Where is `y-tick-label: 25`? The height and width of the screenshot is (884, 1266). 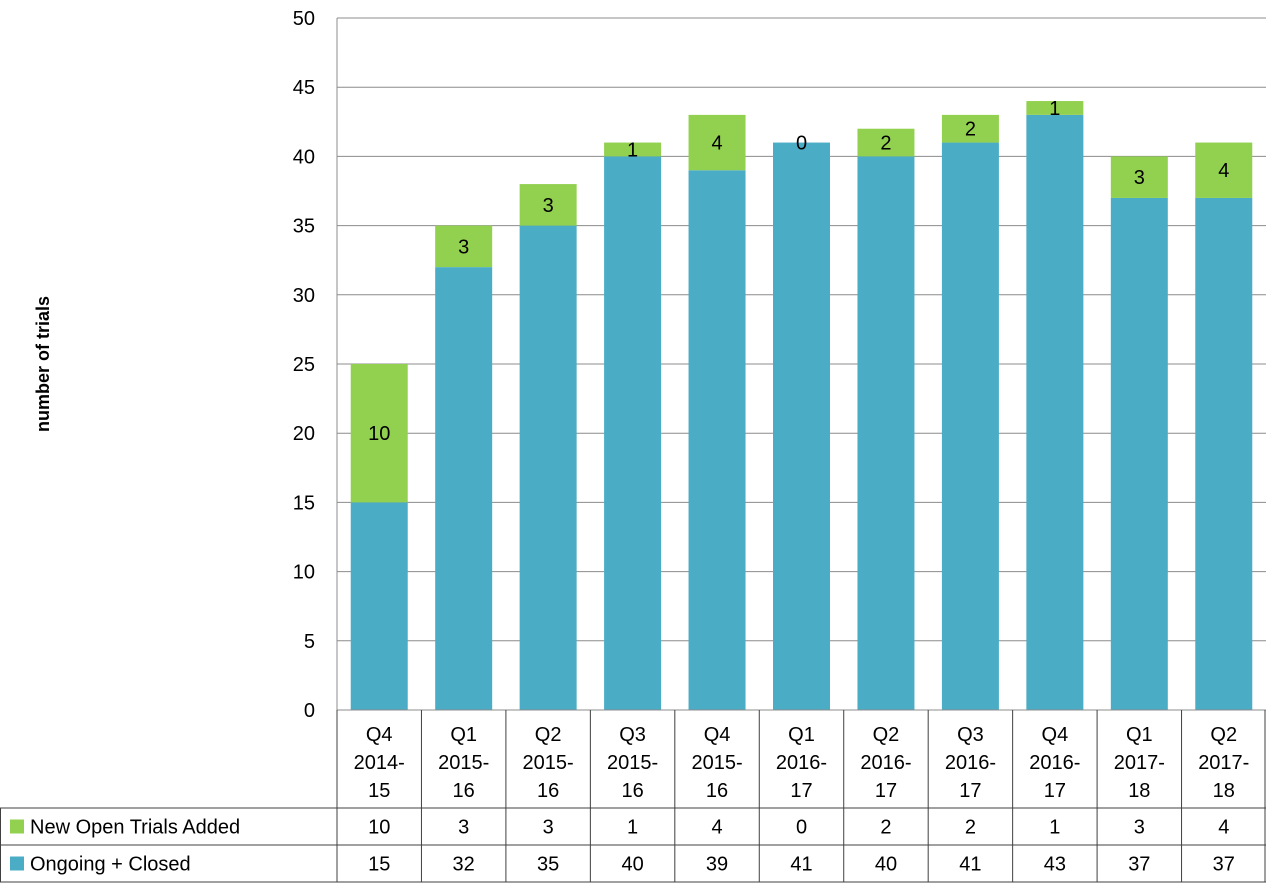
y-tick-label: 25 is located at coordinates (304, 365).